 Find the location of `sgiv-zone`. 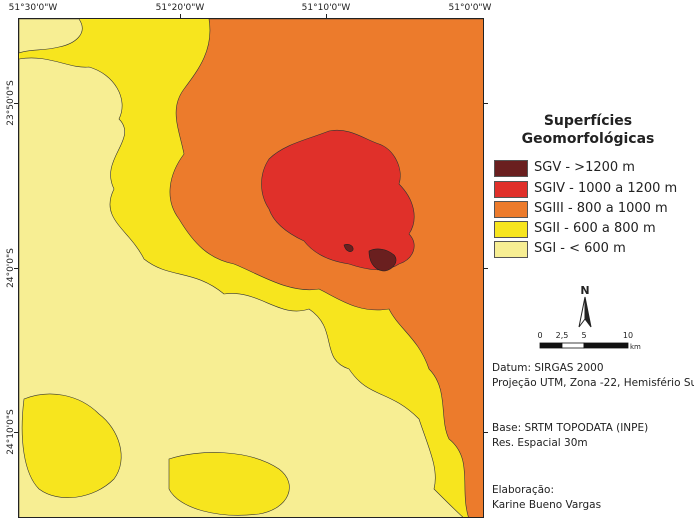

sgiv-zone is located at coordinates (338, 200).